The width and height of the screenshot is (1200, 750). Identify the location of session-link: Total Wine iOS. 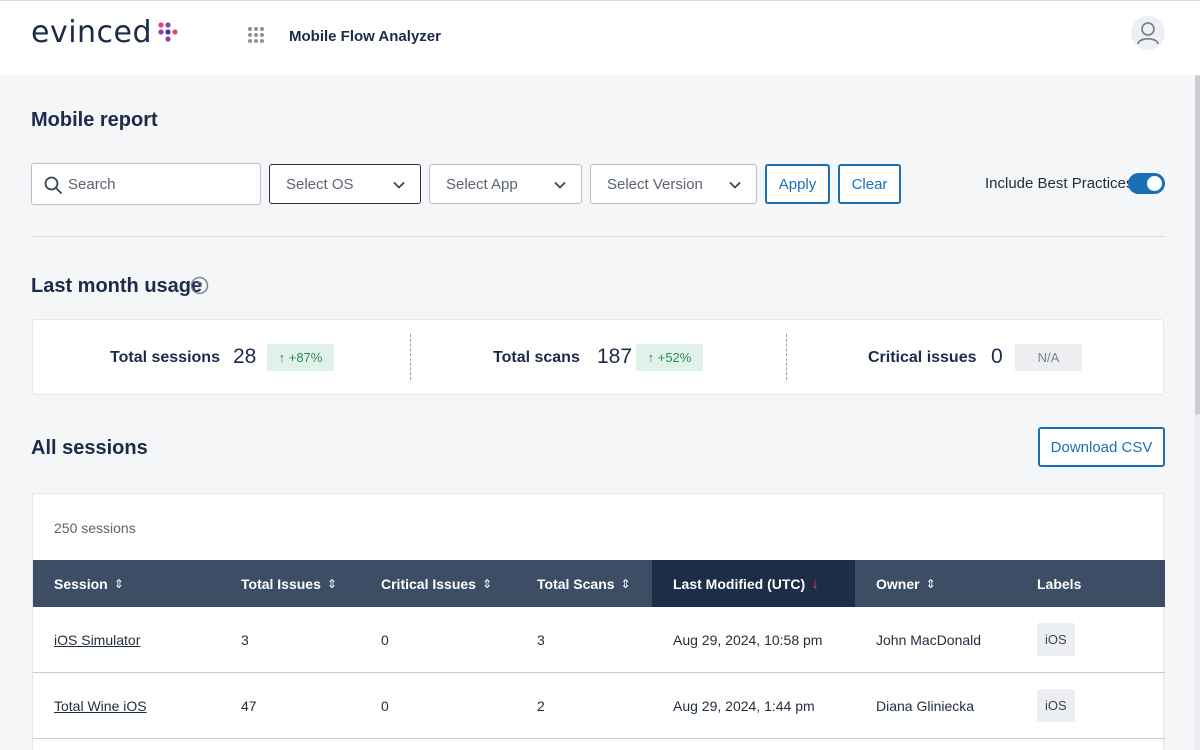
(100, 705).